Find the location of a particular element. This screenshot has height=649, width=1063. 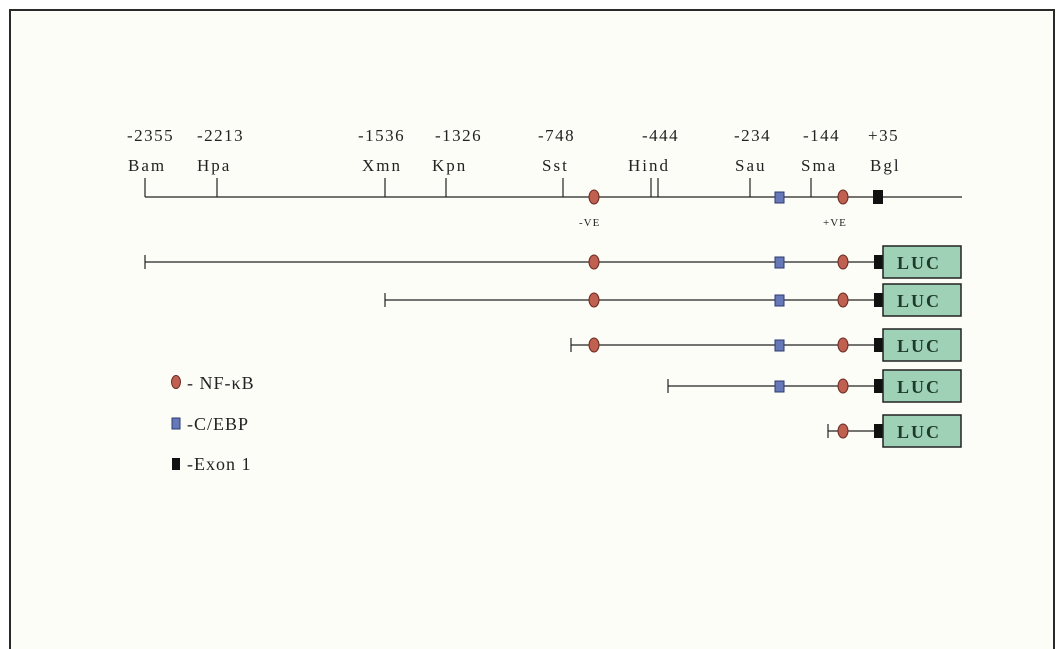

enzyme-label-sma: Sma is located at coordinates (819, 165).